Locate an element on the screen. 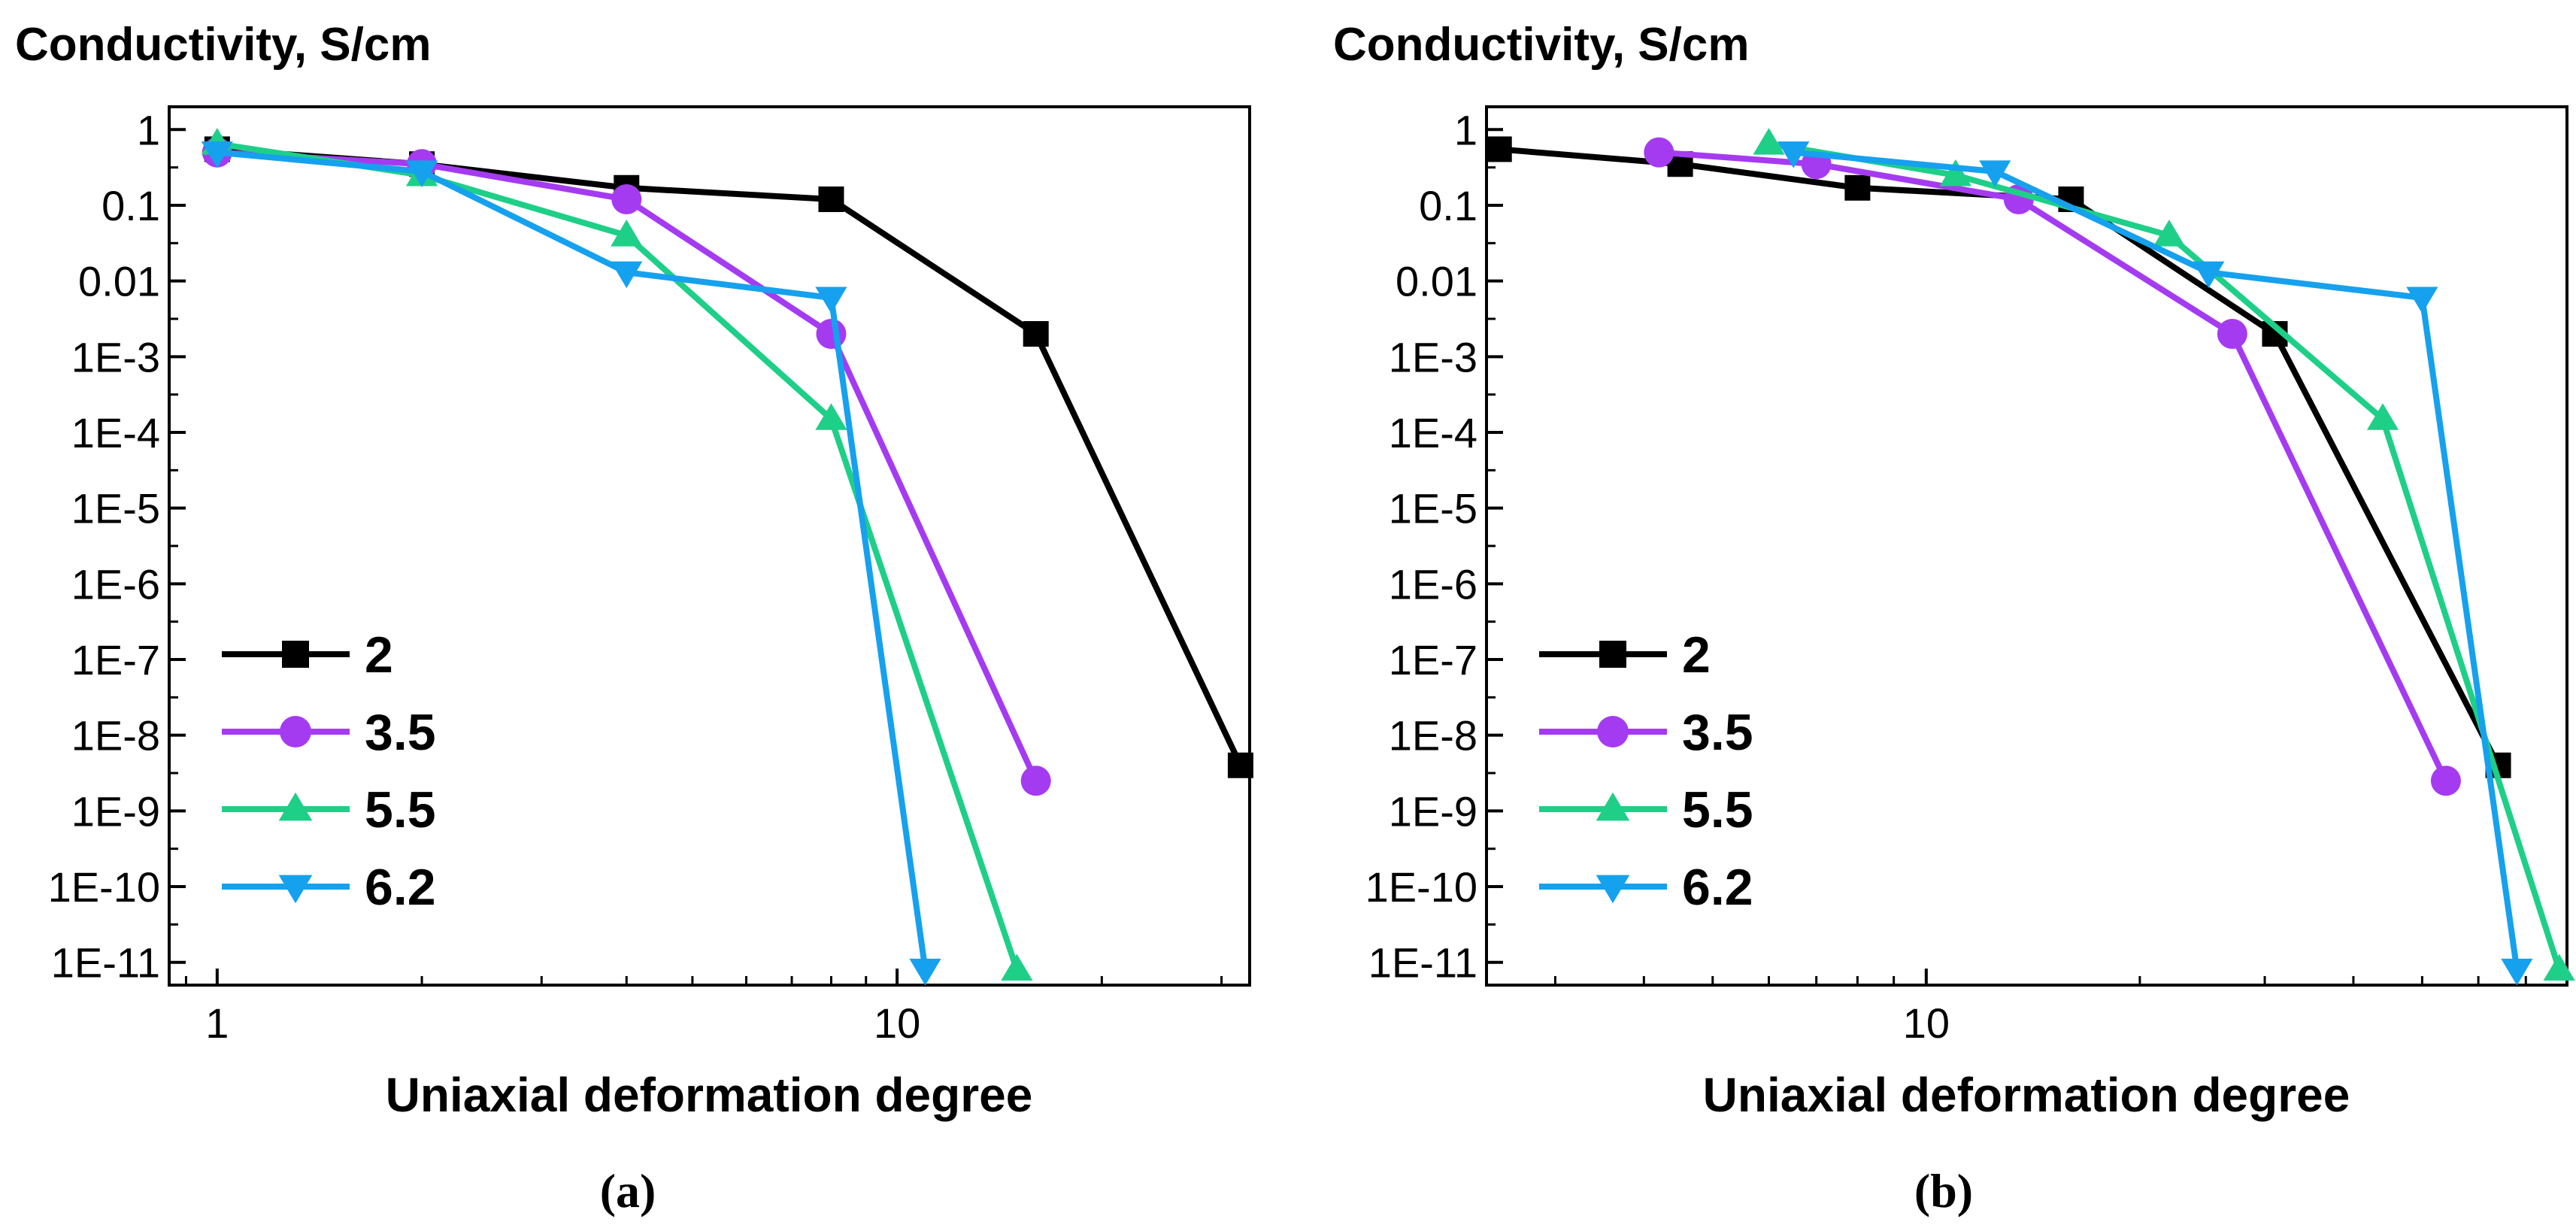 The width and height of the screenshot is (2576, 1228). panel-a-title: Conductivity, S/cm is located at coordinates (223, 45).